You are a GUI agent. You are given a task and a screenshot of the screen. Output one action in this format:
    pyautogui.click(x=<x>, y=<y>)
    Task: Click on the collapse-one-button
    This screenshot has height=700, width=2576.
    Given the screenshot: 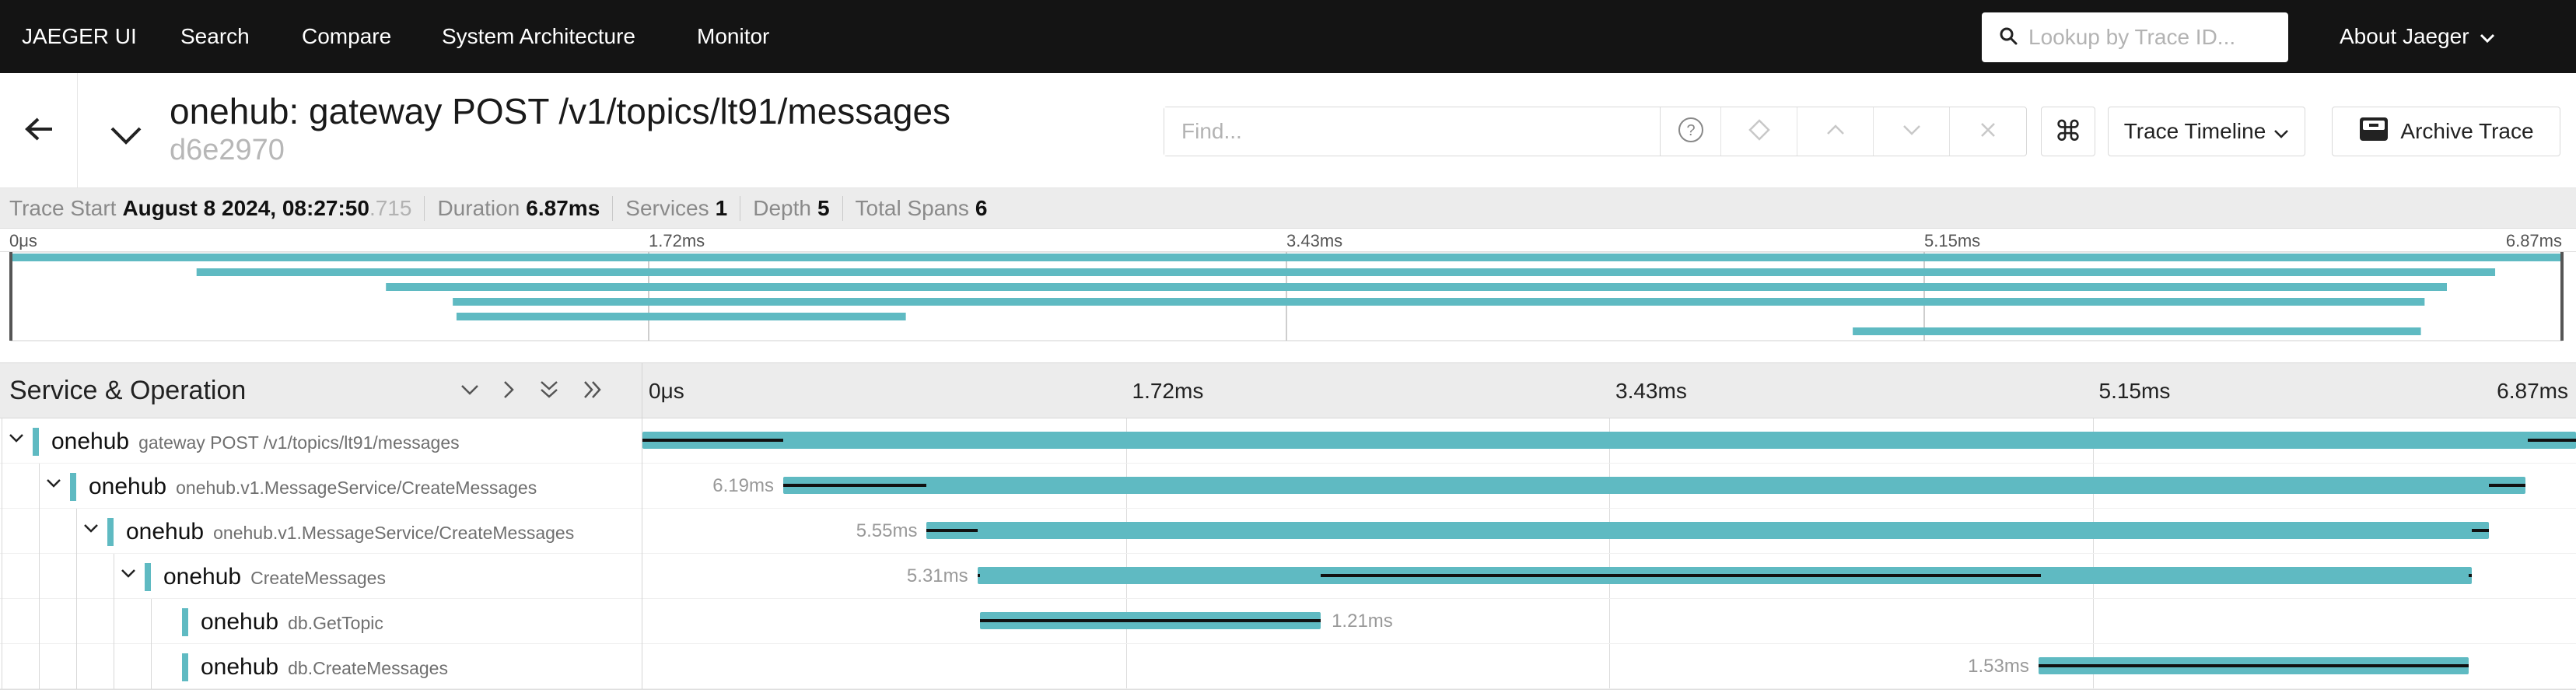 What is the action you would take?
    pyautogui.click(x=470, y=391)
    